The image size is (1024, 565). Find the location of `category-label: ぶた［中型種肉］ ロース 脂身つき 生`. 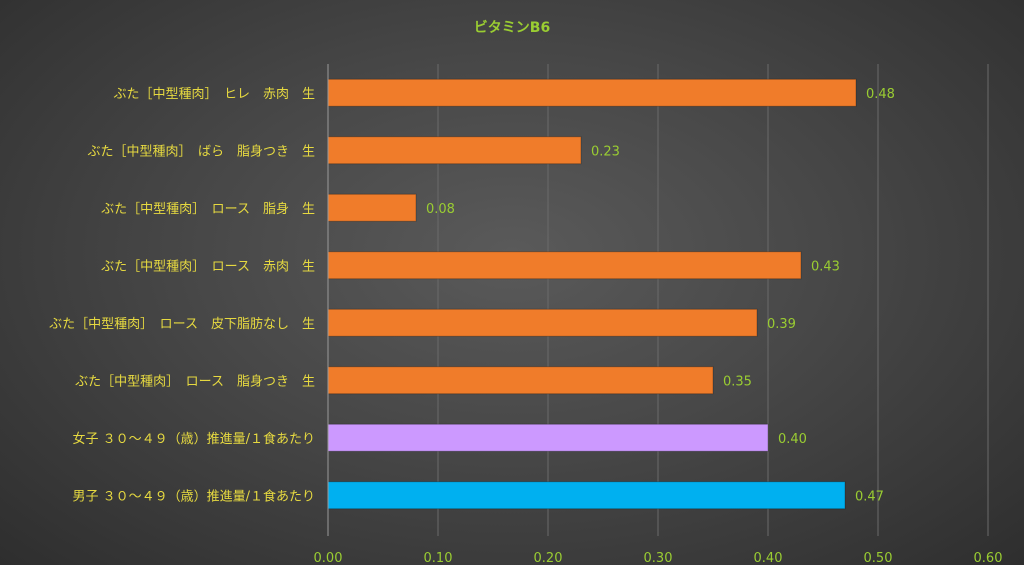

category-label: ぶた［中型種肉］ ロース 脂身つき 生 is located at coordinates (195, 381).